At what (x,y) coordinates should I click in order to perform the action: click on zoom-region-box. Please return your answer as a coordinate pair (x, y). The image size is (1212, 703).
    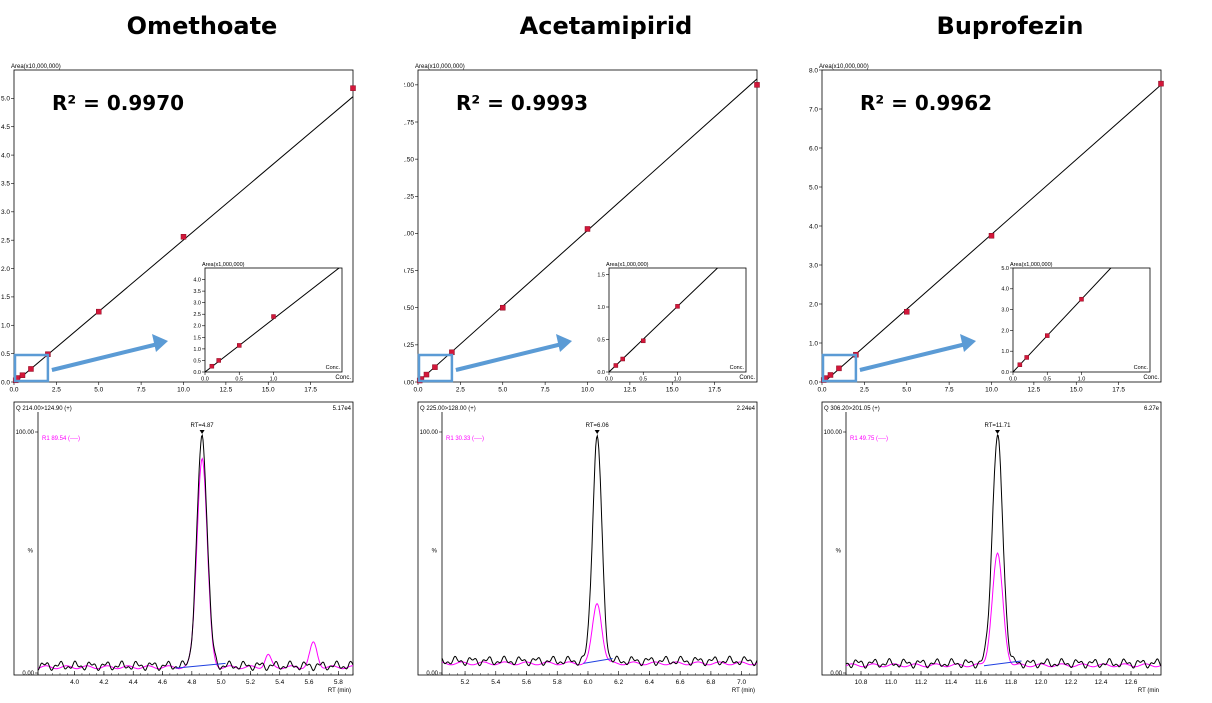
    Looking at the image, I should click on (435, 368).